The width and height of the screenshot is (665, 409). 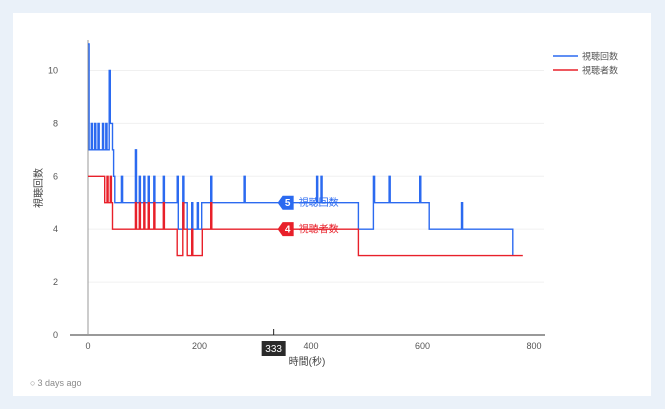 I want to click on cursor-value-number: 4, so click(x=288, y=230).